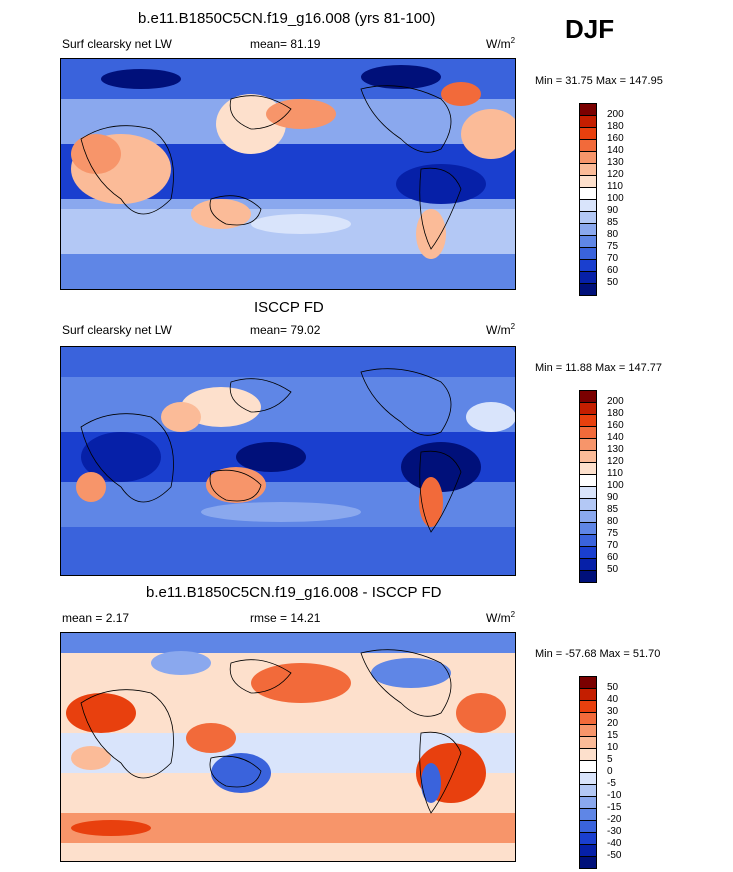 The height and width of the screenshot is (872, 733). I want to click on panel1-variable-label: Surf clearsky net LW, so click(117, 44).